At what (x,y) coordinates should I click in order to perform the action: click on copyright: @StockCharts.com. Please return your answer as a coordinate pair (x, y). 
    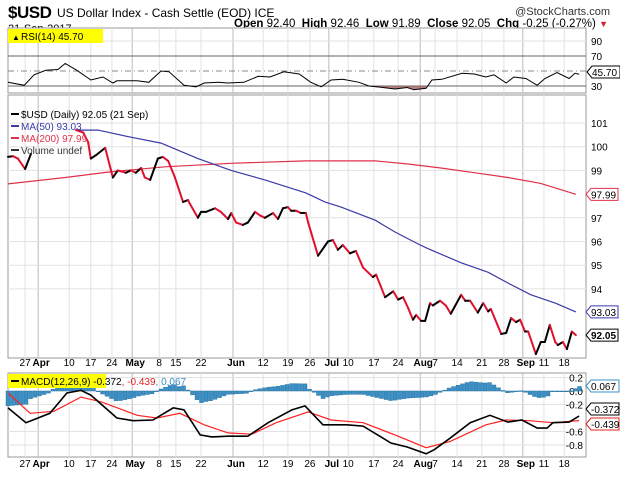
    Looking at the image, I should click on (562, 12).